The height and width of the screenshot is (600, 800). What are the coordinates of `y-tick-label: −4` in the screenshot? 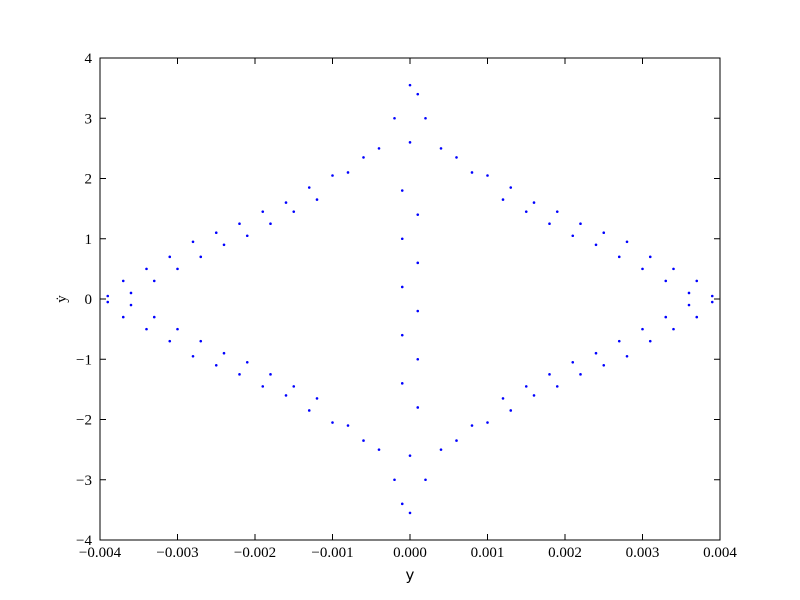 It's located at (84, 541).